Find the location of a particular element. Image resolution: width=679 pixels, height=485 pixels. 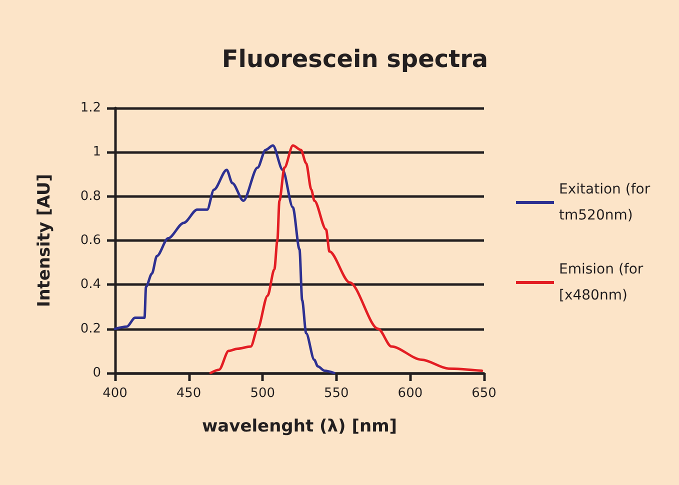

y-tick-label: 0.8 is located at coordinates (90, 196).